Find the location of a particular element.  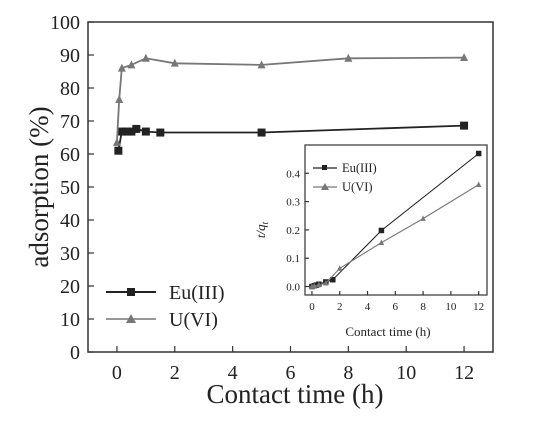

main-y-tick-label: 60 is located at coordinates (70, 155).